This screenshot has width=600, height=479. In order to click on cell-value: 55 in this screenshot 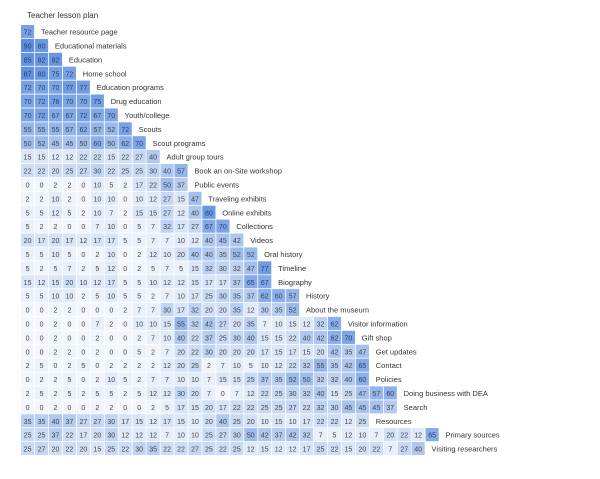, I will do `click(42, 130)`.